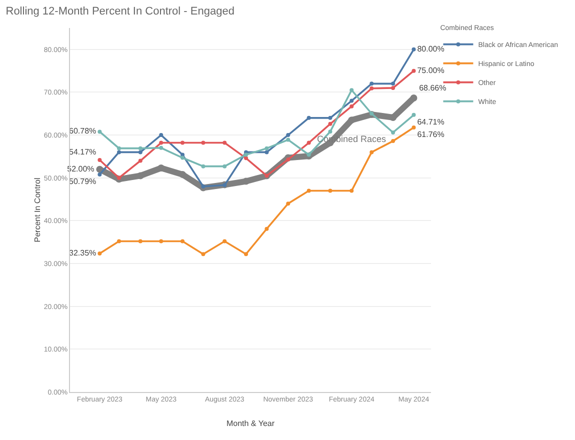 The height and width of the screenshot is (440, 575). I want to click on data-label: 52.00%, so click(80, 169).